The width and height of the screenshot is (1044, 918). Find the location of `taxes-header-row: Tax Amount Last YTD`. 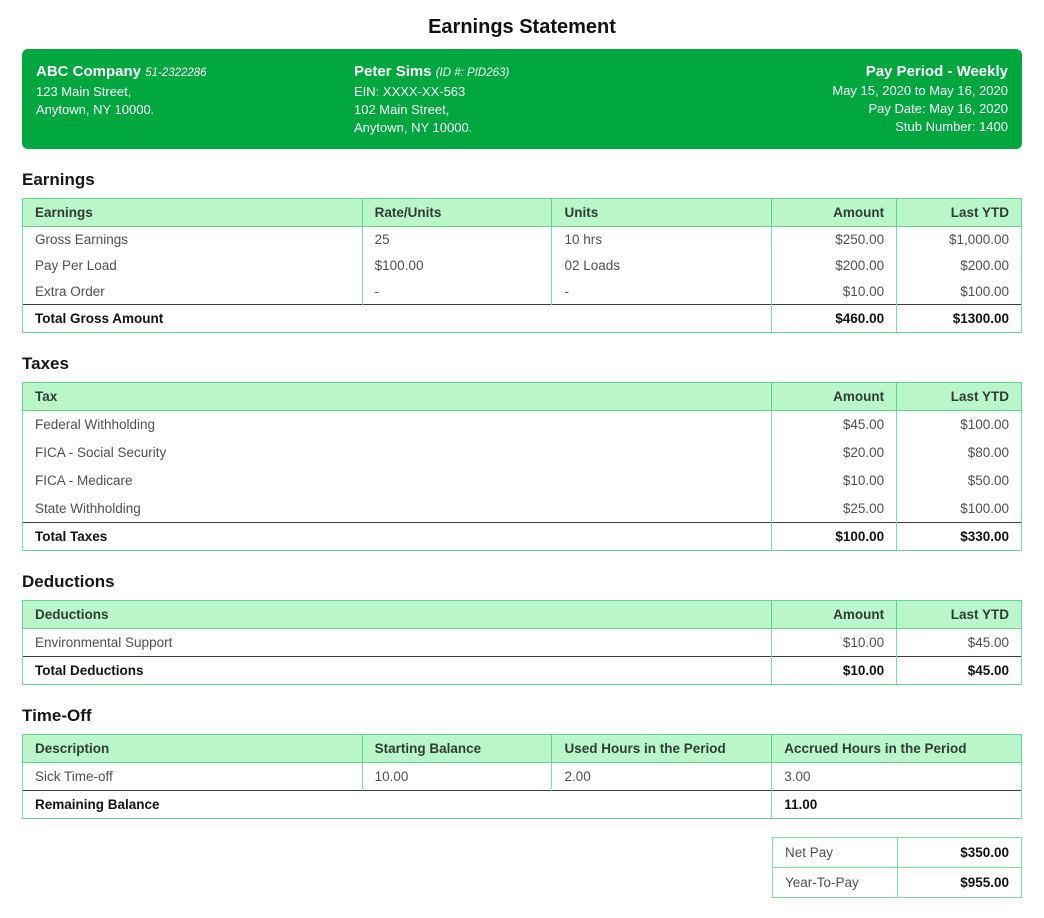

taxes-header-row: Tax Amount Last YTD is located at coordinates (521, 396).